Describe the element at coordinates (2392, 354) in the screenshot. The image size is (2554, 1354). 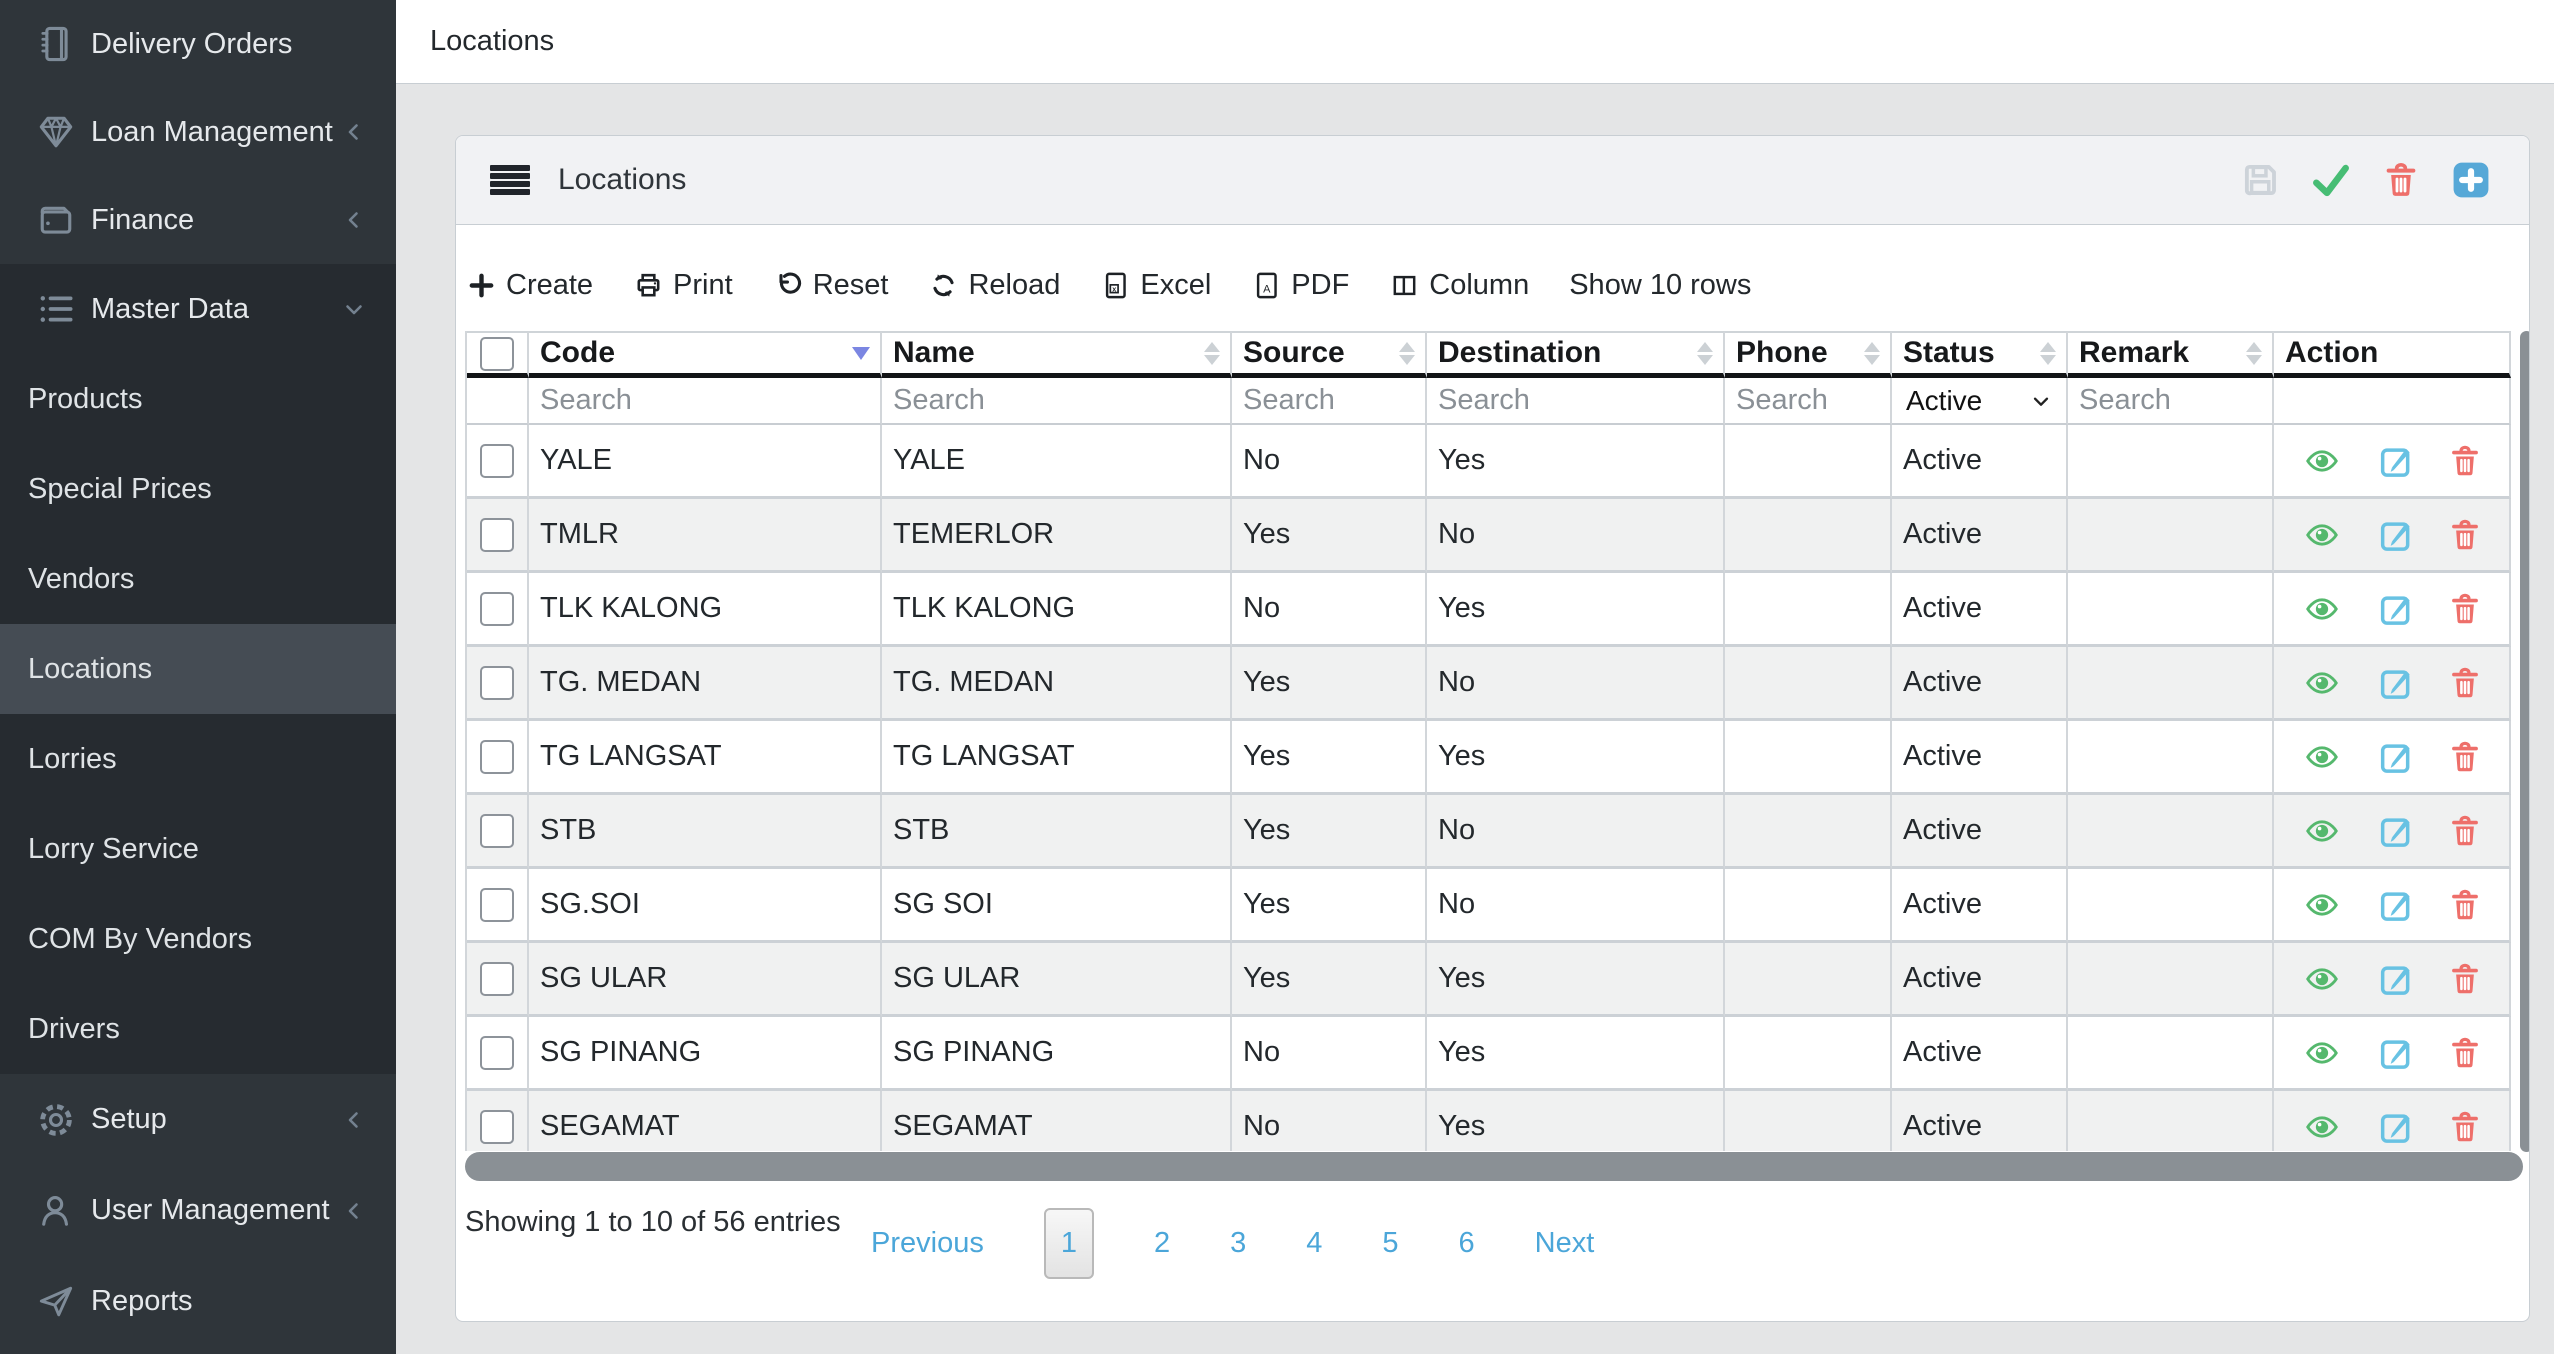
I see `column-header: Action` at that location.